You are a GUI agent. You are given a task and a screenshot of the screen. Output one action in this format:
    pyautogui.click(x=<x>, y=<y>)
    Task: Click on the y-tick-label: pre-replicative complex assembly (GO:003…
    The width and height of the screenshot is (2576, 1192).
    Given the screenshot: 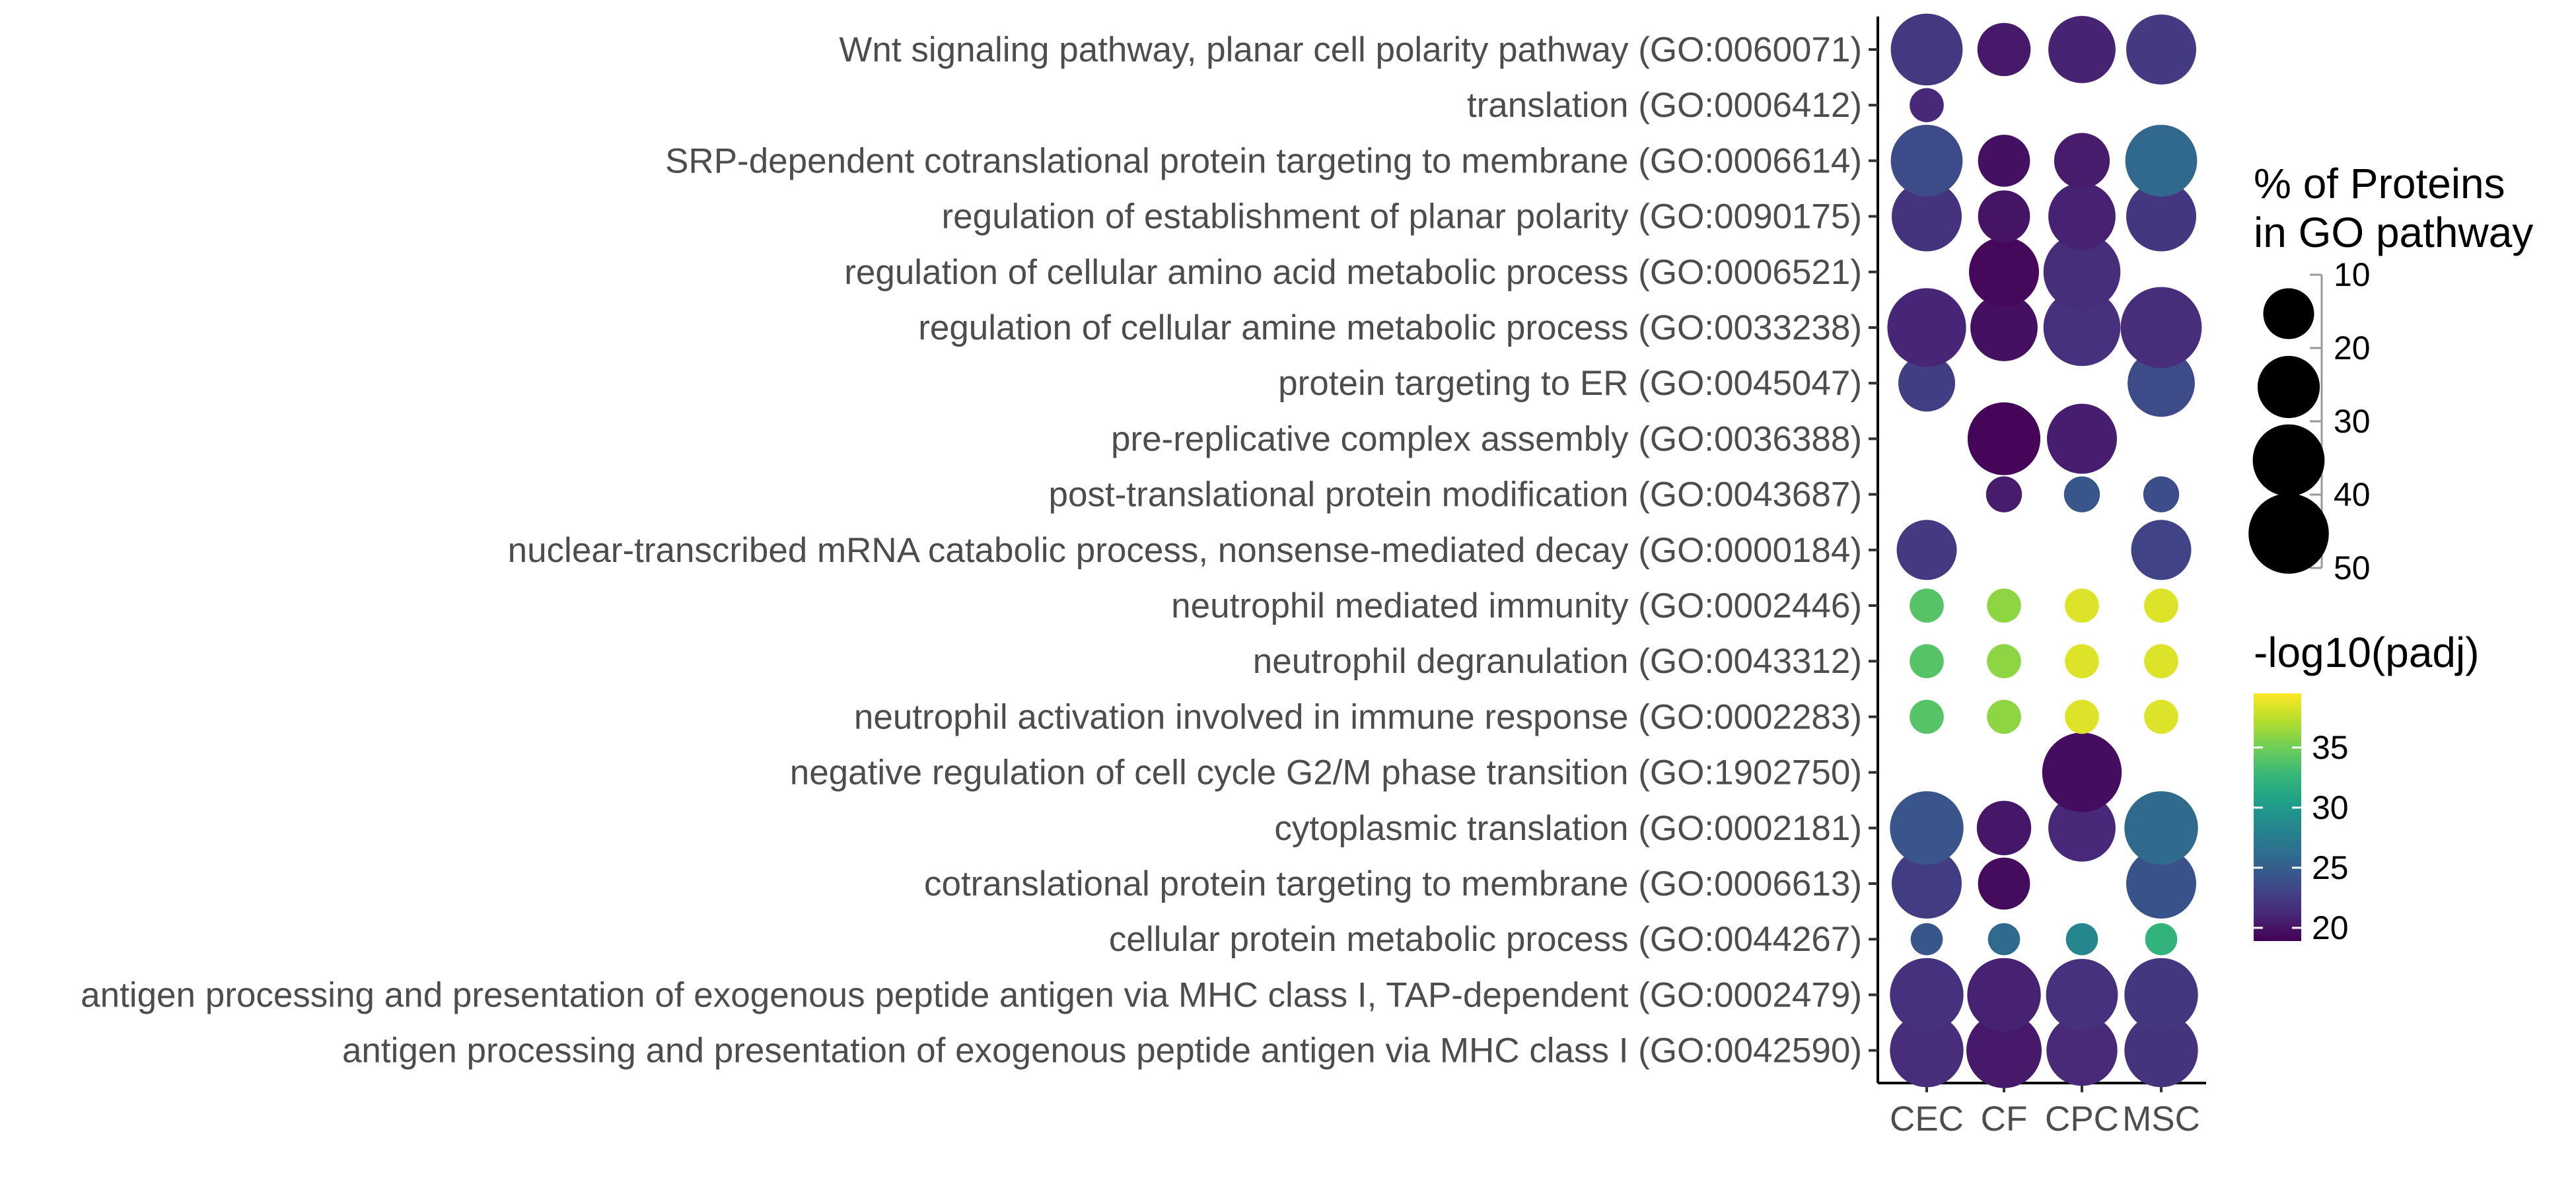 What is the action you would take?
    pyautogui.click(x=1486, y=439)
    